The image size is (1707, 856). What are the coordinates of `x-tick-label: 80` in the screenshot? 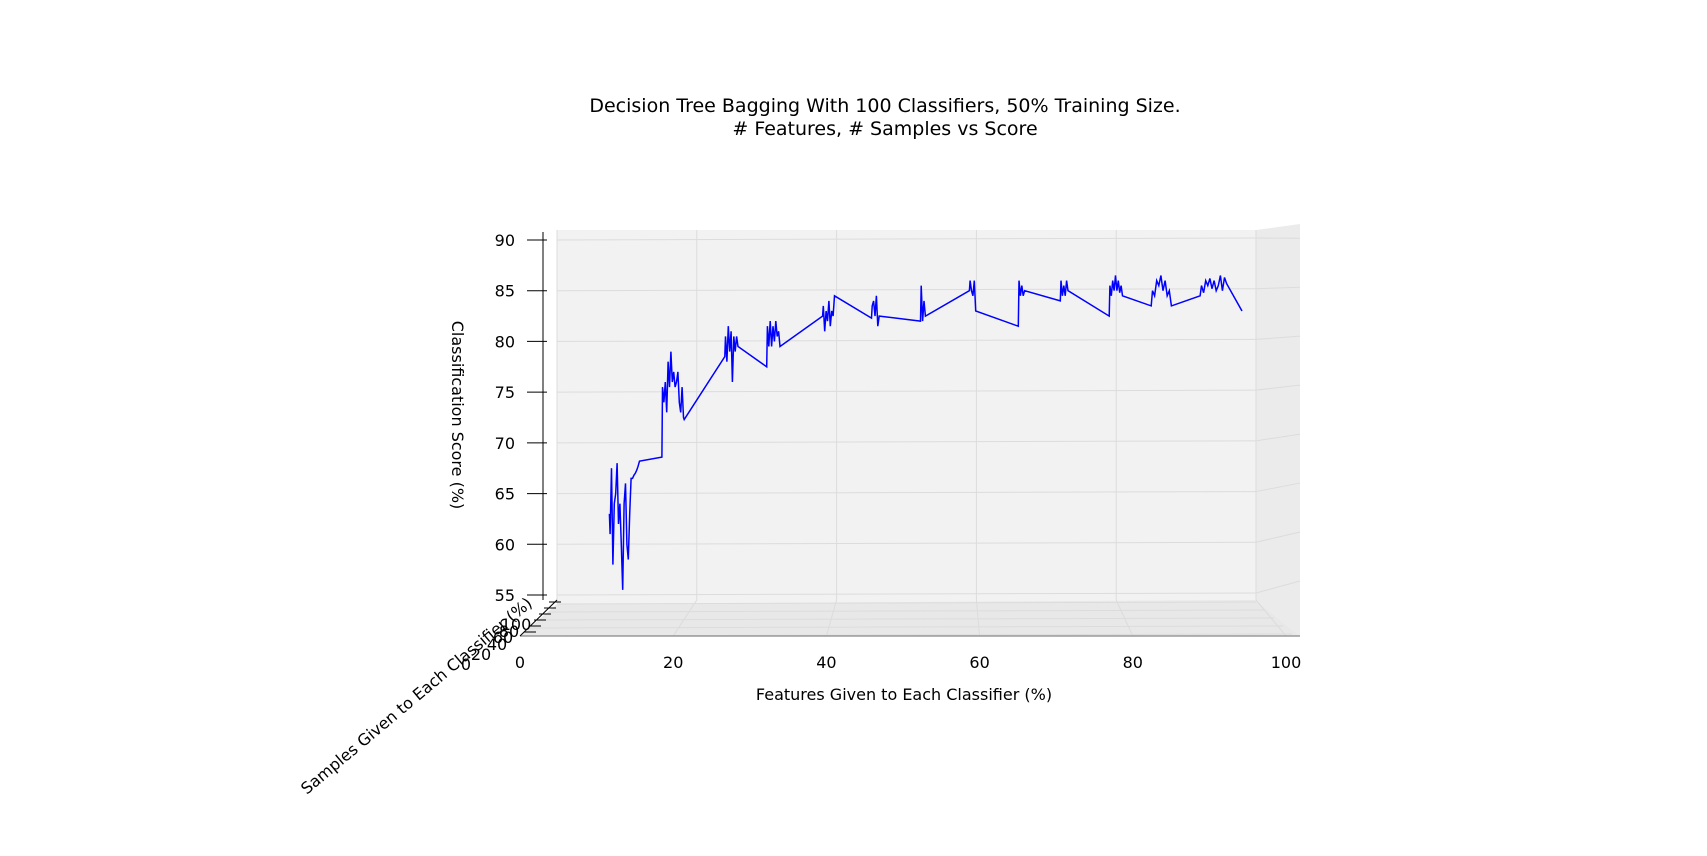 It's located at (1133, 662).